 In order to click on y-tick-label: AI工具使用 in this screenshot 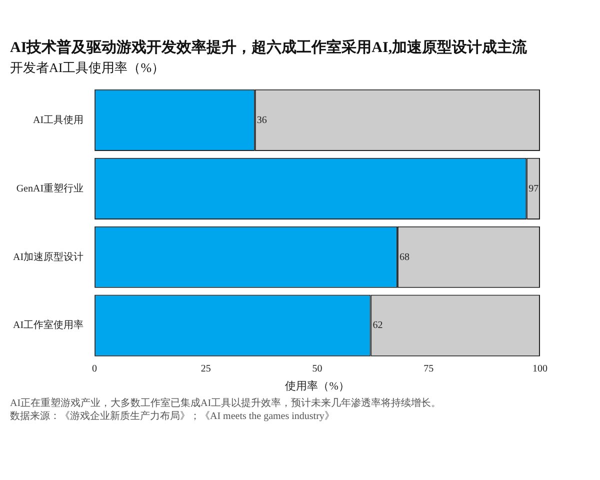, I will do `click(58, 120)`.